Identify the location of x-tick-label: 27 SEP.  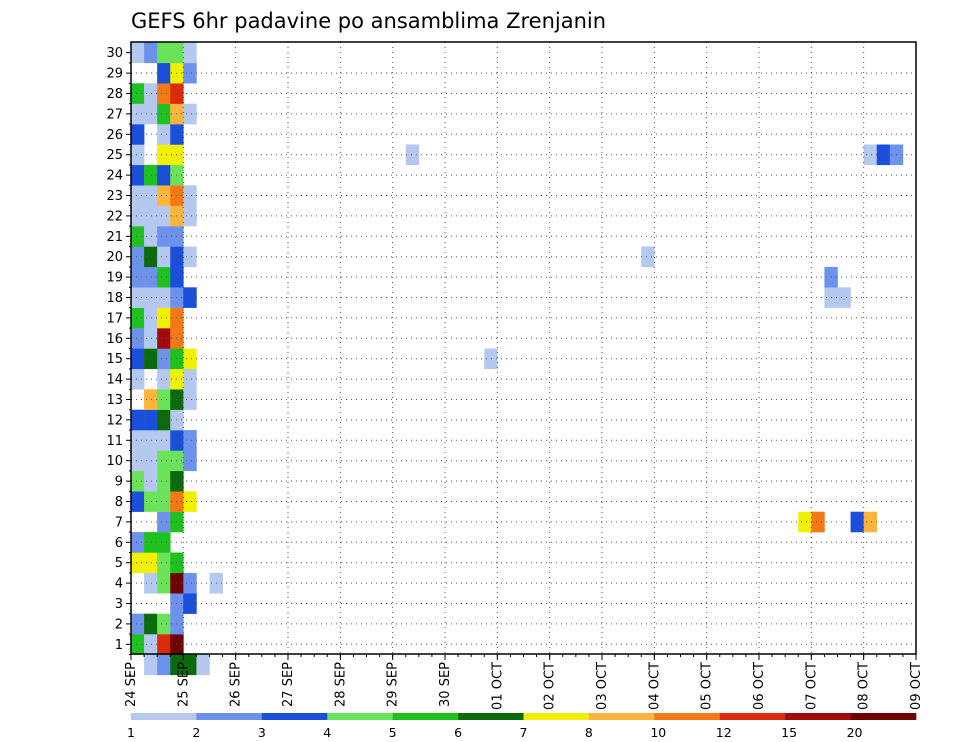
(288, 684).